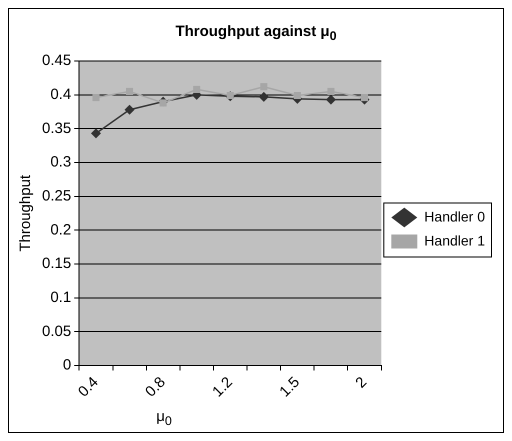 Image resolution: width=512 pixels, height=441 pixels. I want to click on x-tick-label: 0.8, so click(155, 387).